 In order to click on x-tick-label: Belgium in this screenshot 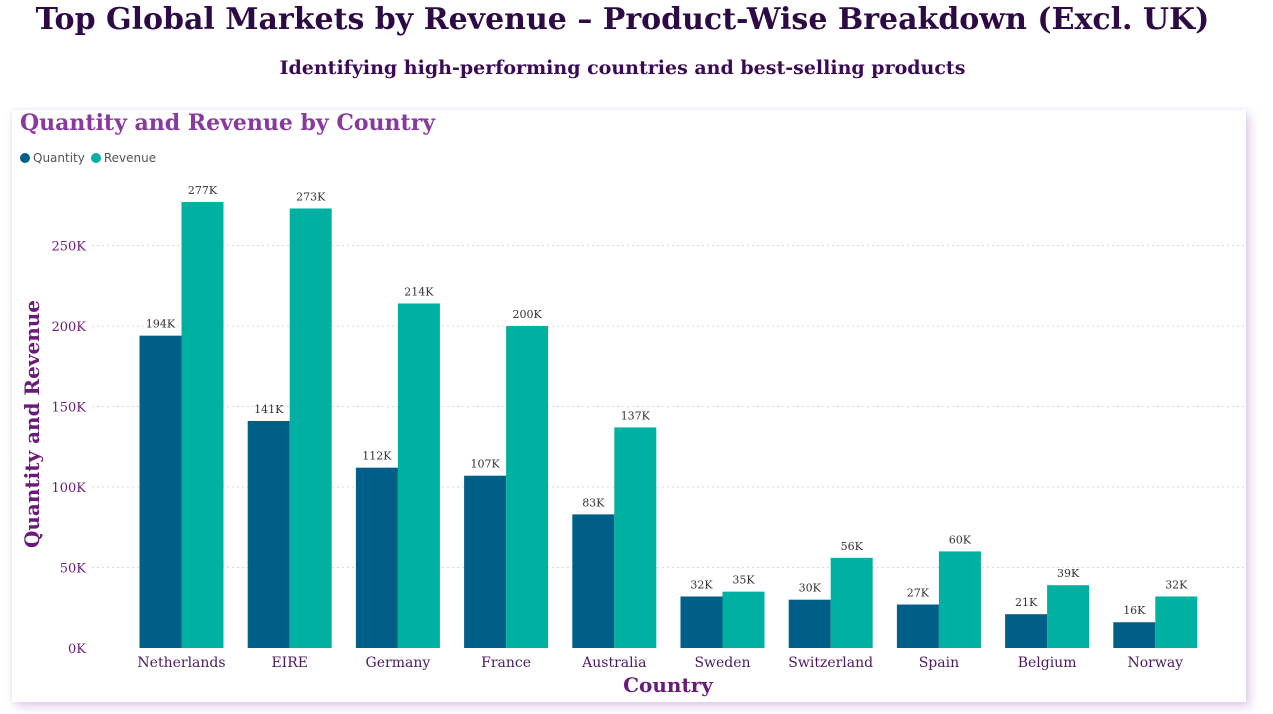, I will do `click(1047, 663)`.